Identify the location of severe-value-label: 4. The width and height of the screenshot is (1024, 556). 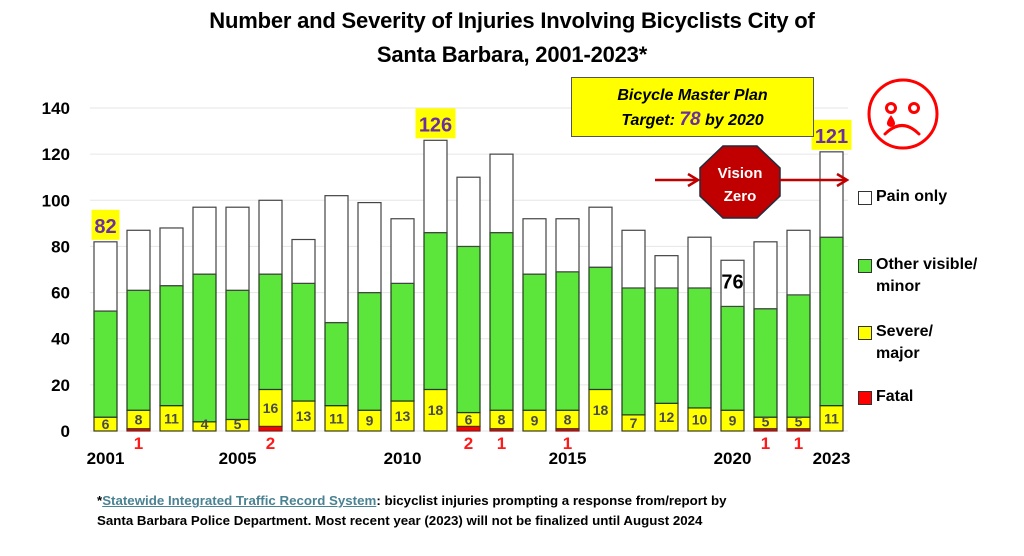
(205, 424).